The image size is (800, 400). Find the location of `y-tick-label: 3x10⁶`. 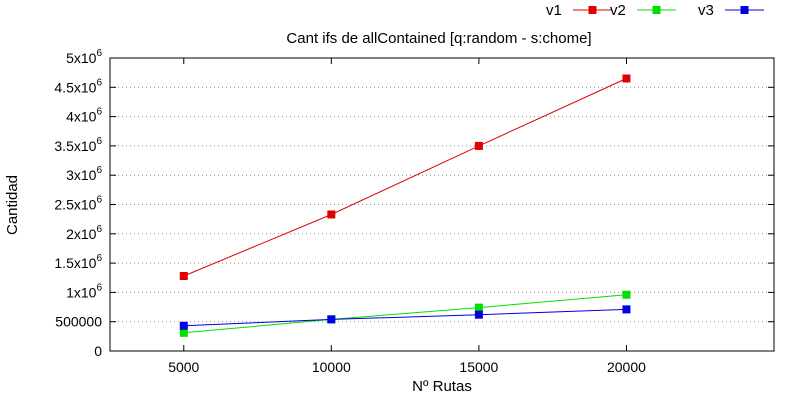

y-tick-label: 3x10⁶ is located at coordinates (84, 174).